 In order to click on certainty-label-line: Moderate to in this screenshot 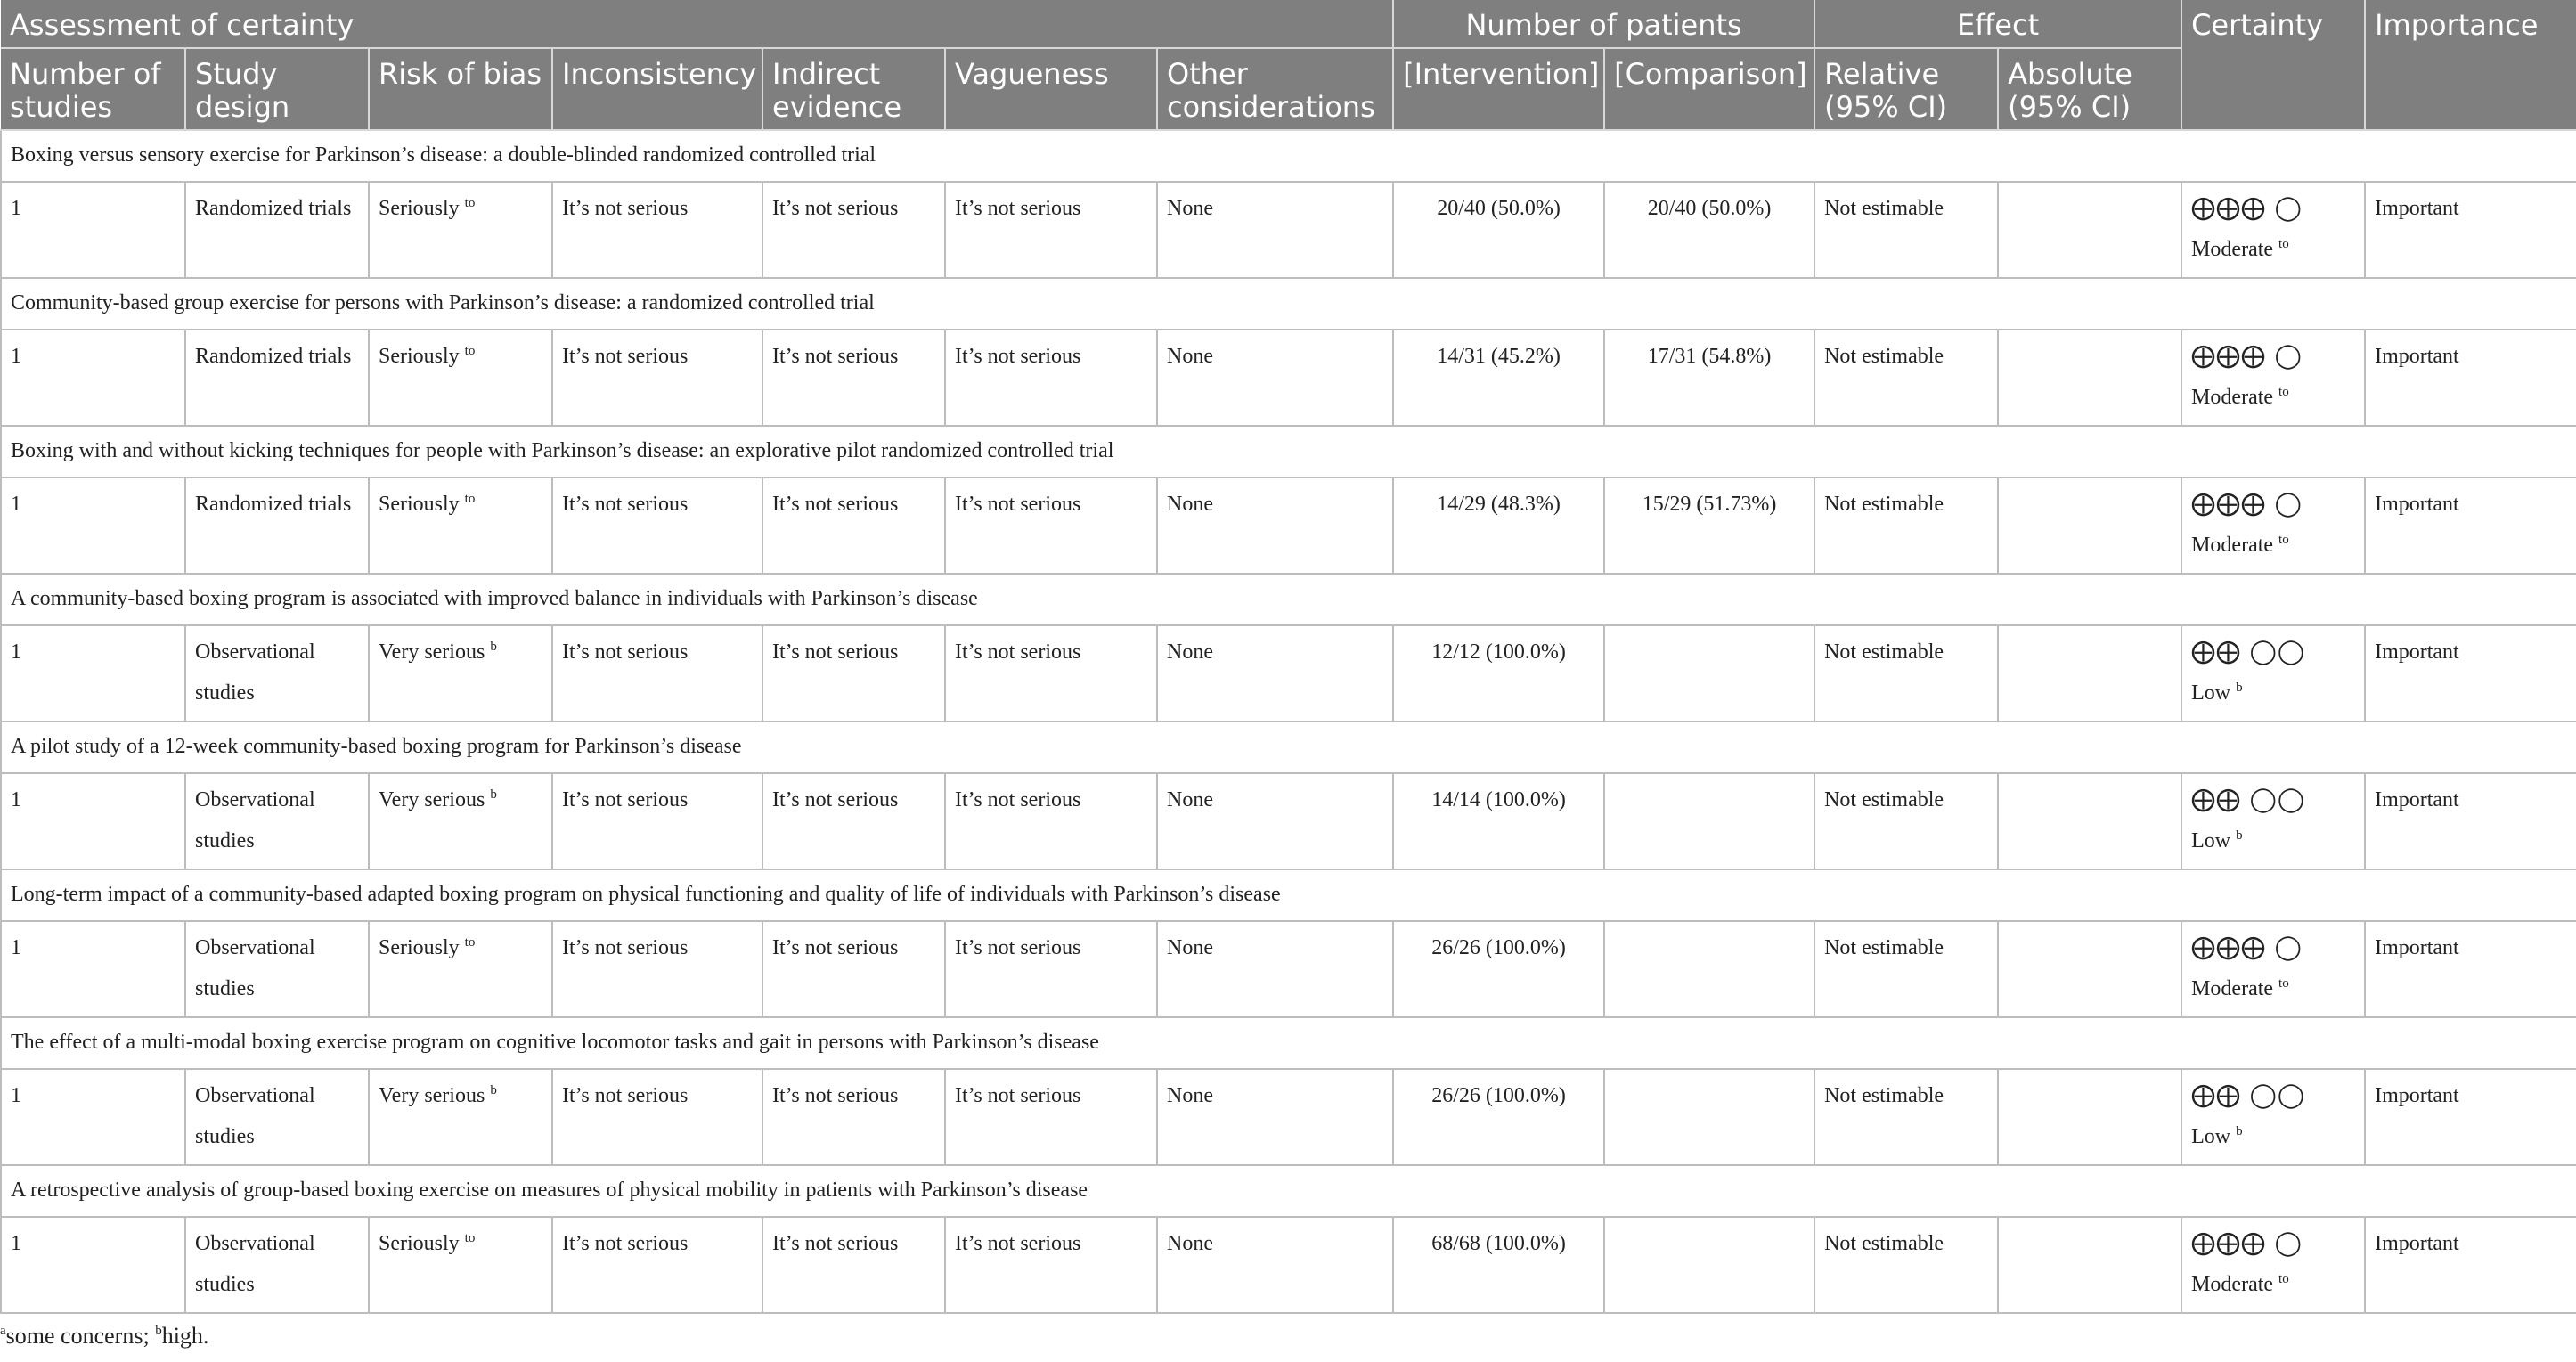, I will do `click(2273, 988)`.